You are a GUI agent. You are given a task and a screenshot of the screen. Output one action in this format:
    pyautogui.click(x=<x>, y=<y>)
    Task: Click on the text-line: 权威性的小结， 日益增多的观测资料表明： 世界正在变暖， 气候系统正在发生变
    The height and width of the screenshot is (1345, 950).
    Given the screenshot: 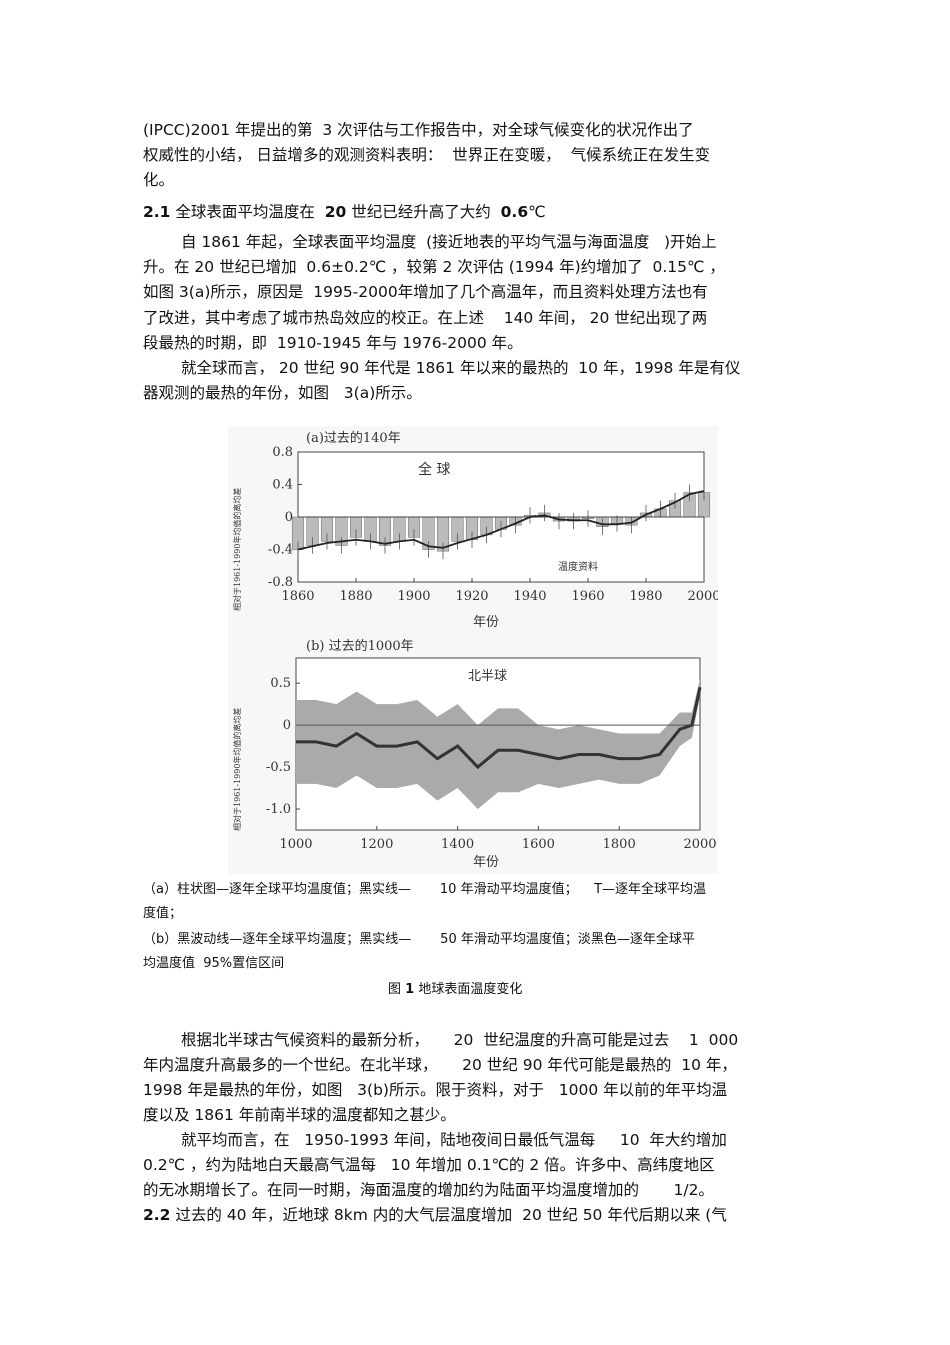 What is the action you would take?
    pyautogui.click(x=427, y=155)
    